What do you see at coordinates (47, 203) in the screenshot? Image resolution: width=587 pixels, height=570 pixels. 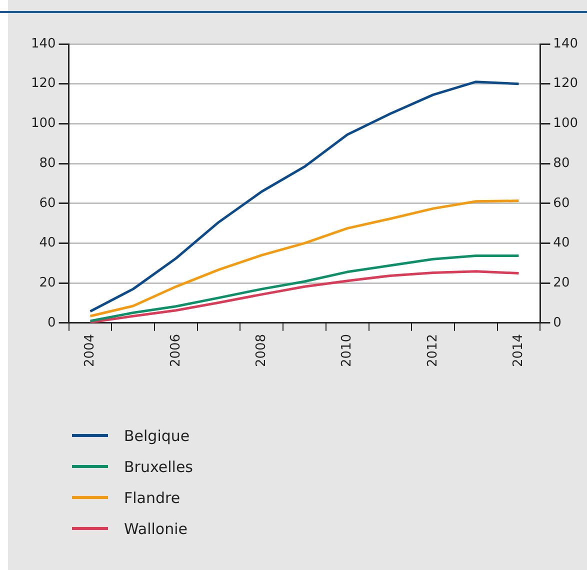 I see `y-tick-label: 60` at bounding box center [47, 203].